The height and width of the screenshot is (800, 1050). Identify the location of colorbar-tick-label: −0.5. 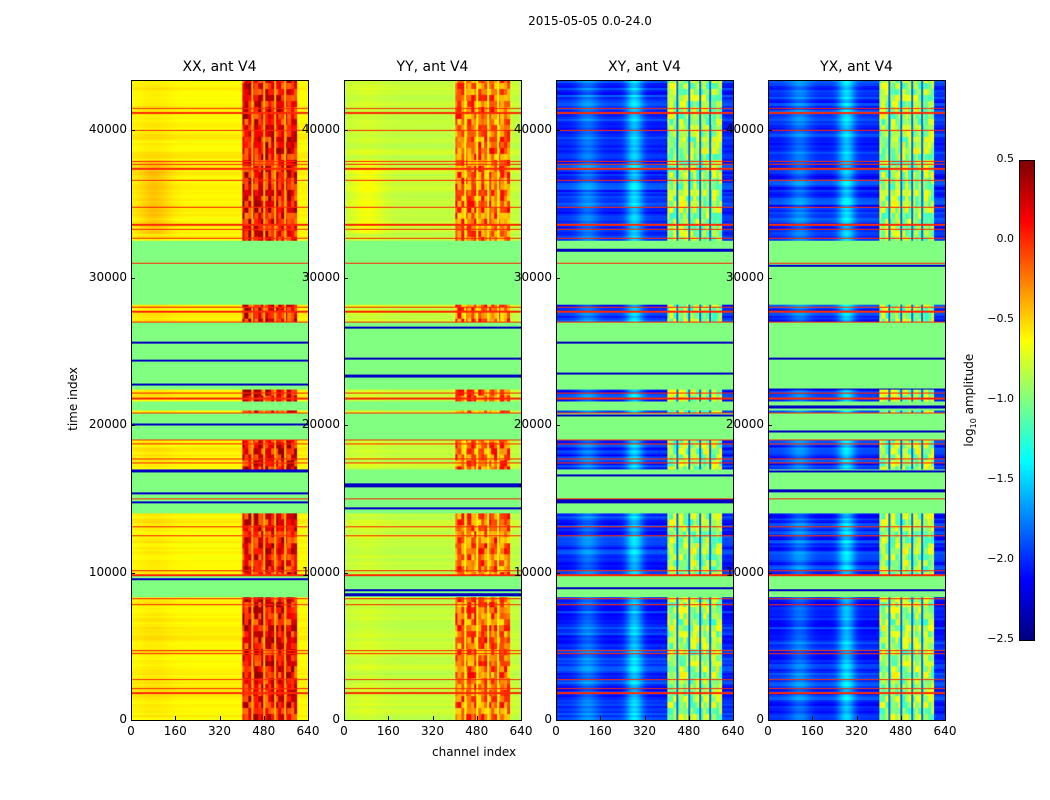
(1000, 318).